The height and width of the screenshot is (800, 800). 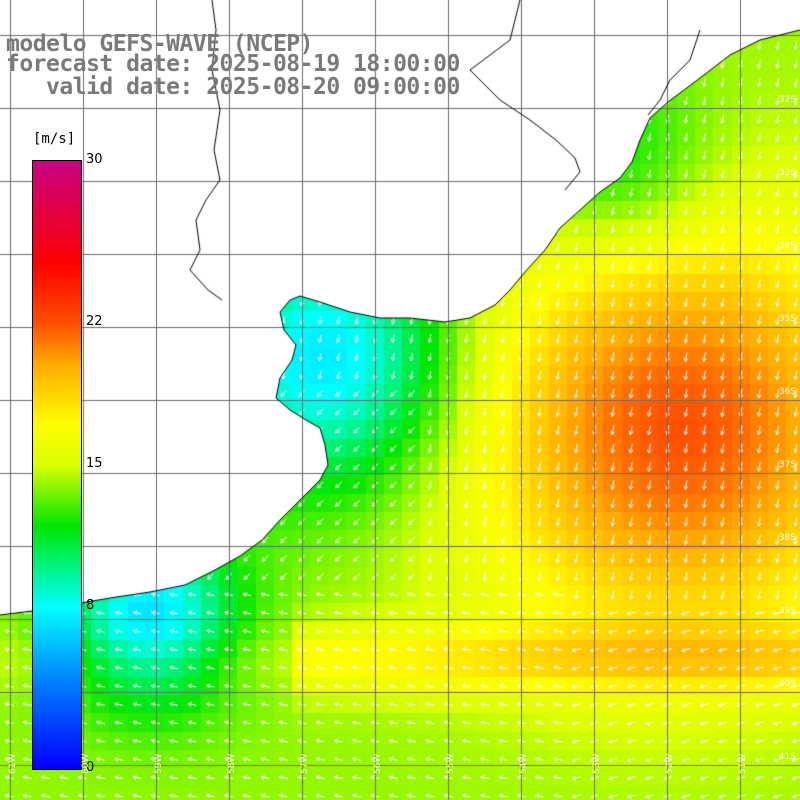 I want to click on colorbar-gradient, so click(x=57, y=465).